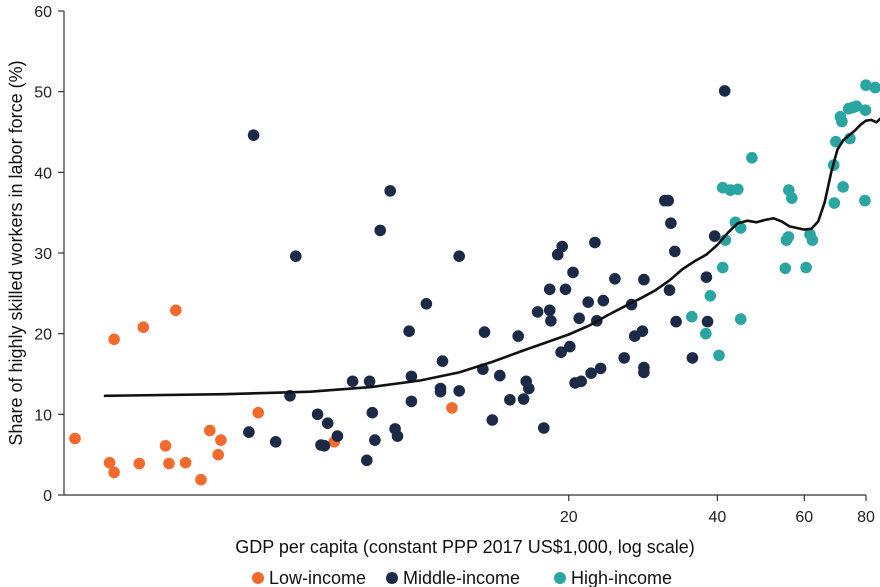  I want to click on y-ticks: 0 10 20 30 40 50 60, so click(49, 254).